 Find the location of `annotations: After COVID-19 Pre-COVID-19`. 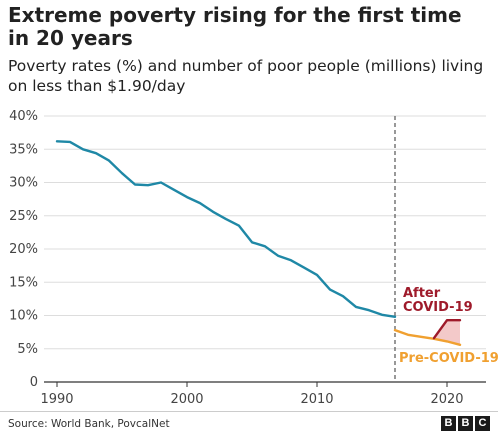

annotations: After COVID-19 Pre-COVID-19 is located at coordinates (448, 326).